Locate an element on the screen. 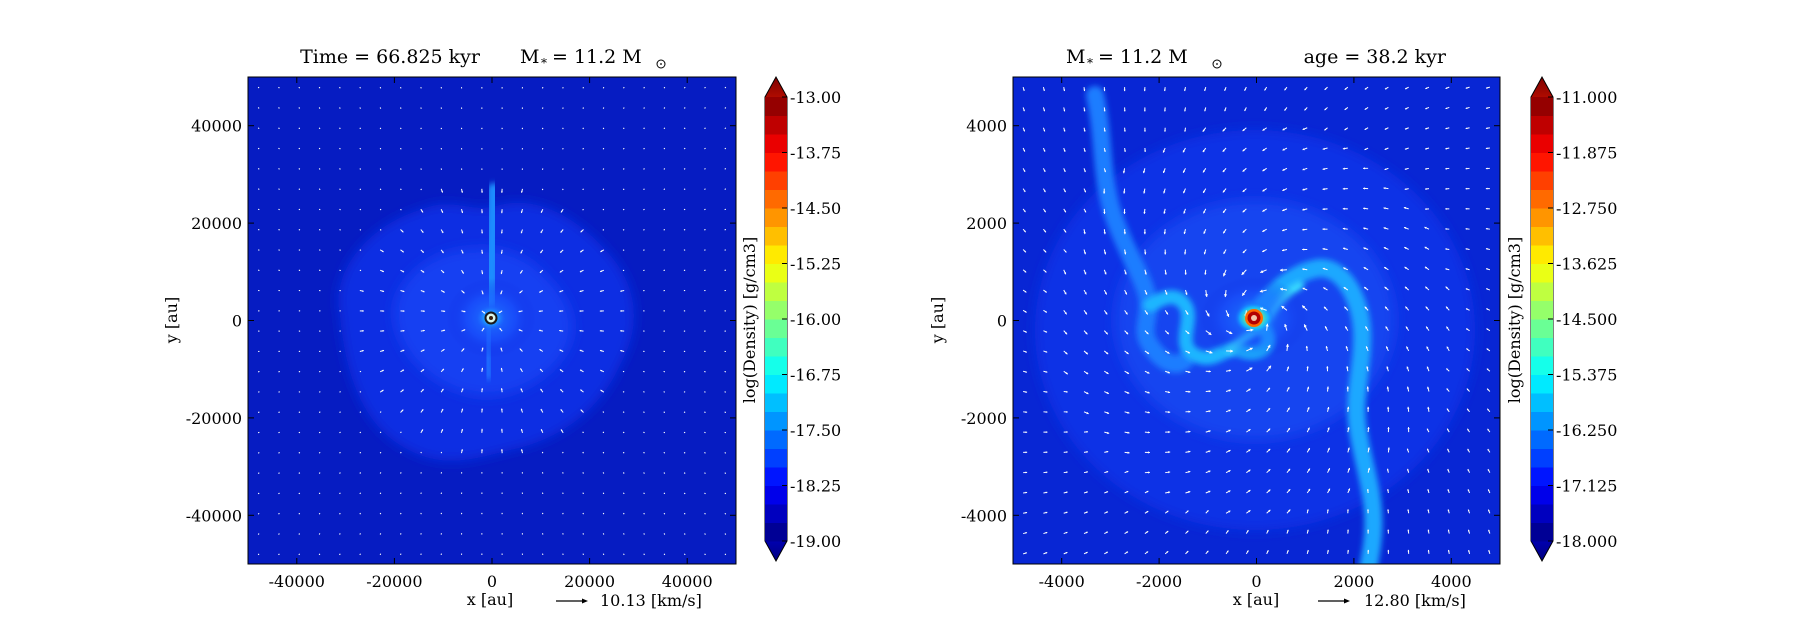 The image size is (1800, 630). y-tick-label: 2000 is located at coordinates (986, 223).